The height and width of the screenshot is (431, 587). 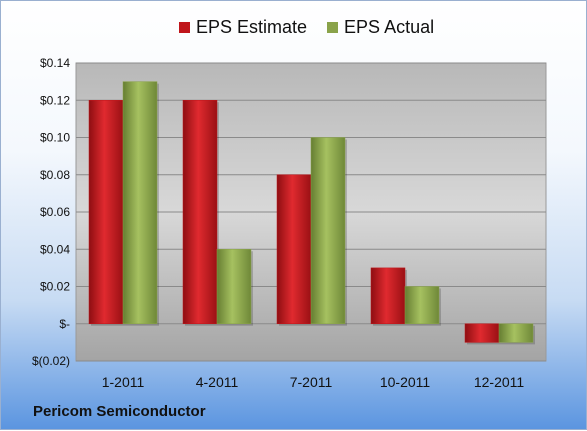 I want to click on x-tick-label: 12-2011, so click(x=499, y=382).